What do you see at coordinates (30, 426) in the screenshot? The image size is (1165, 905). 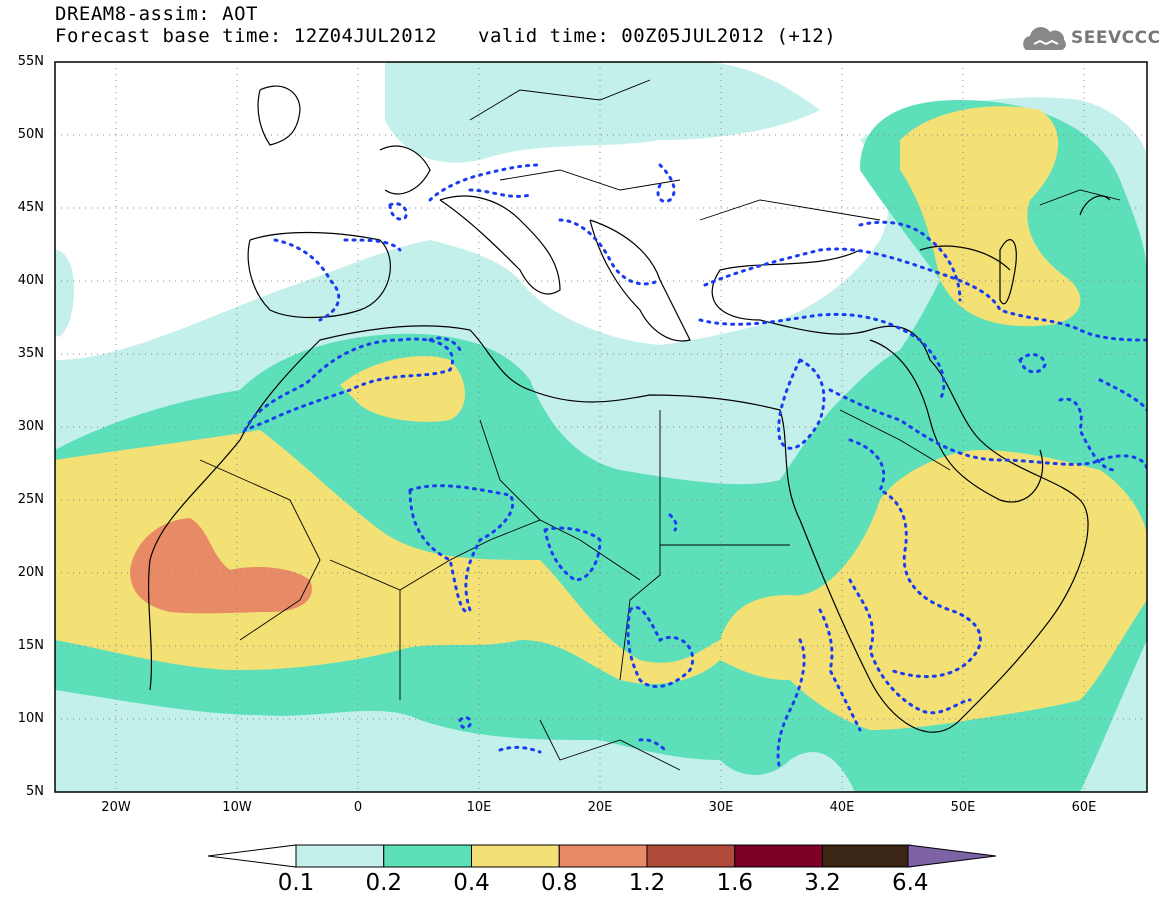 I see `lat-tick-label: 30N` at bounding box center [30, 426].